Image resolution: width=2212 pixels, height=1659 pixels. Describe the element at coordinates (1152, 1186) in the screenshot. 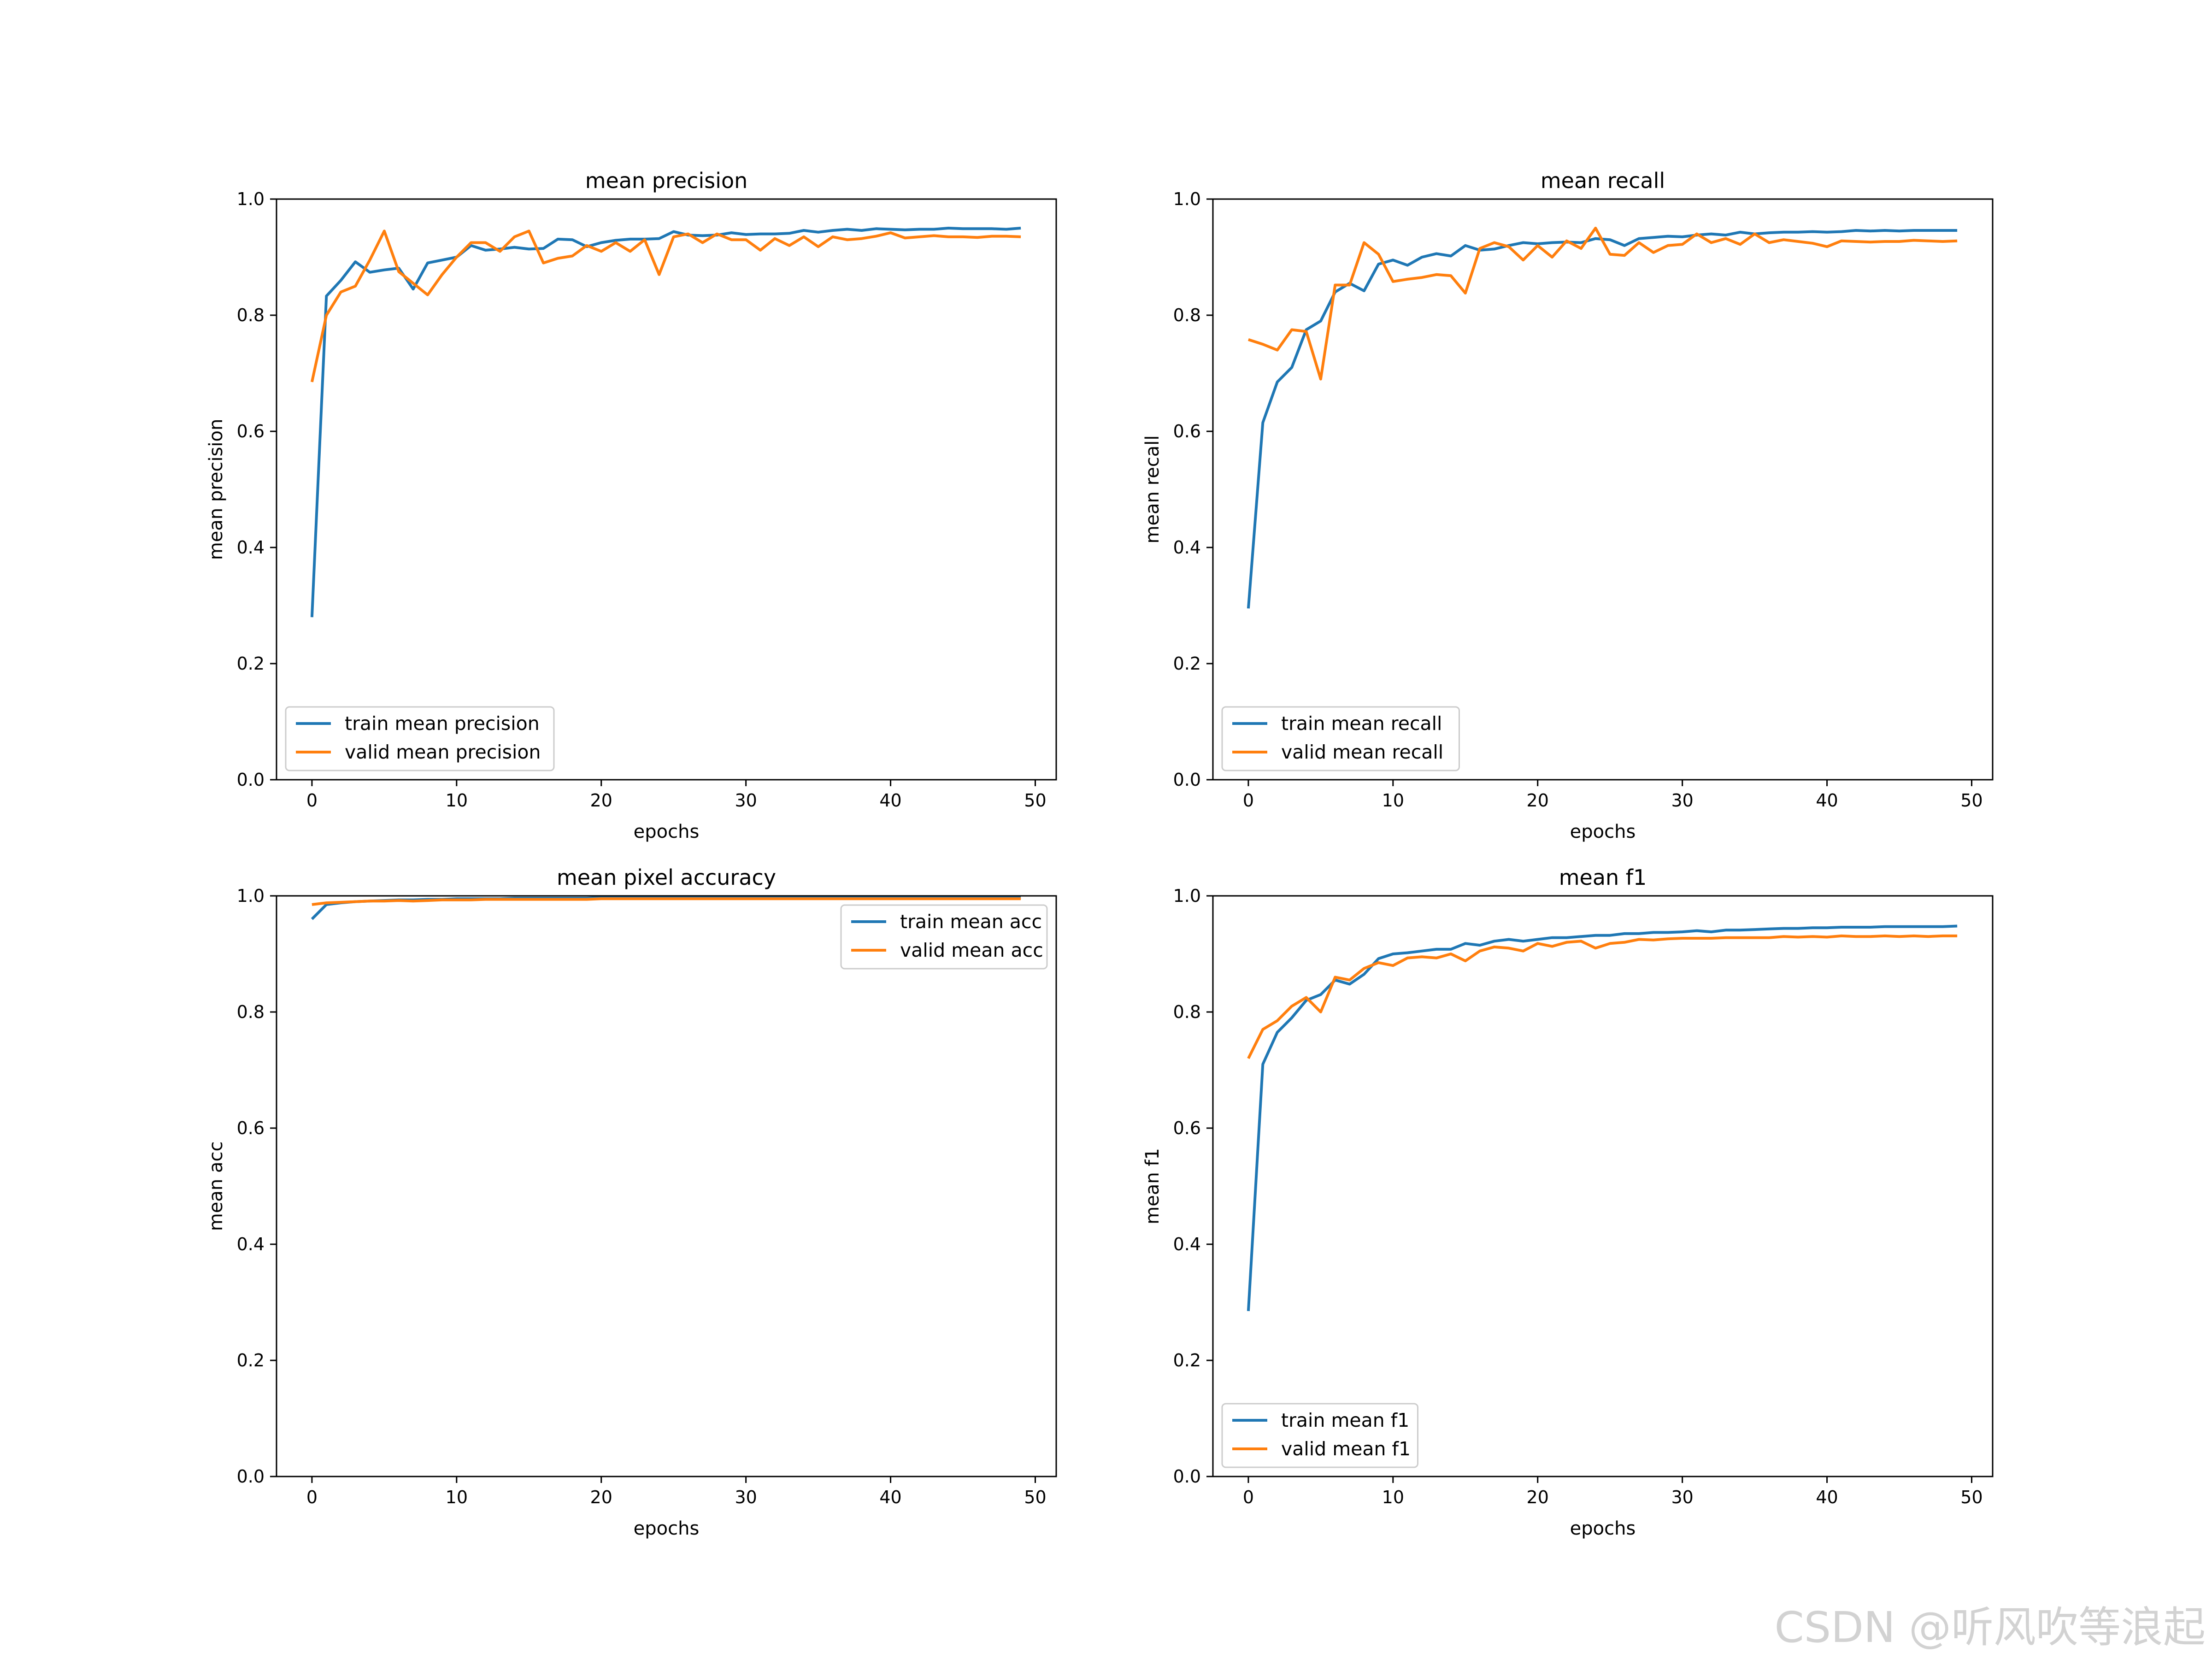

I see `y-axis-label: mean f1` at that location.